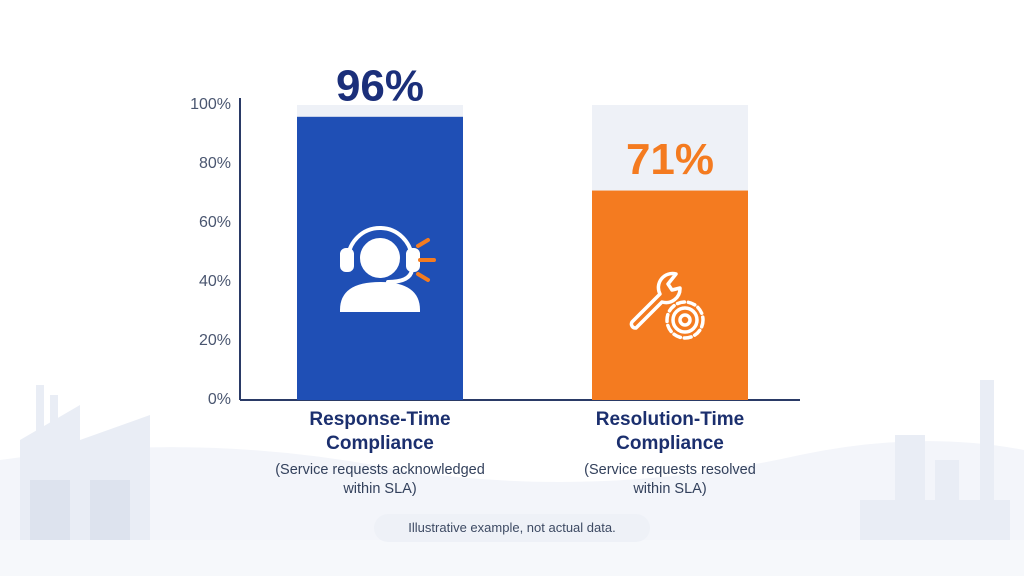 The height and width of the screenshot is (576, 1024). I want to click on value-label: 71%, so click(670, 159).